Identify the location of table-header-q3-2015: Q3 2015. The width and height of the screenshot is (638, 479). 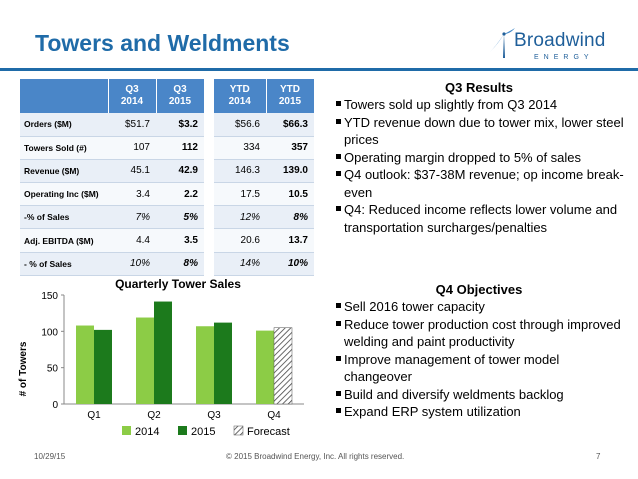
(180, 96).